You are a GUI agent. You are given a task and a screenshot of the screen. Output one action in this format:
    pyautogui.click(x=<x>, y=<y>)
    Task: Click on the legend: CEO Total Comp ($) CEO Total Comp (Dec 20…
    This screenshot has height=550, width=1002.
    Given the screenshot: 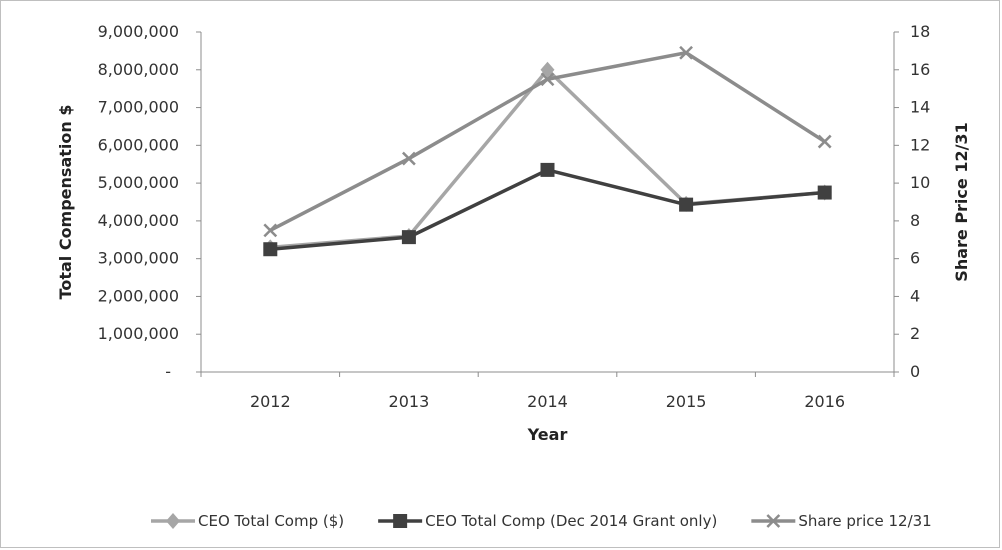 What is the action you would take?
    pyautogui.click(x=541, y=521)
    